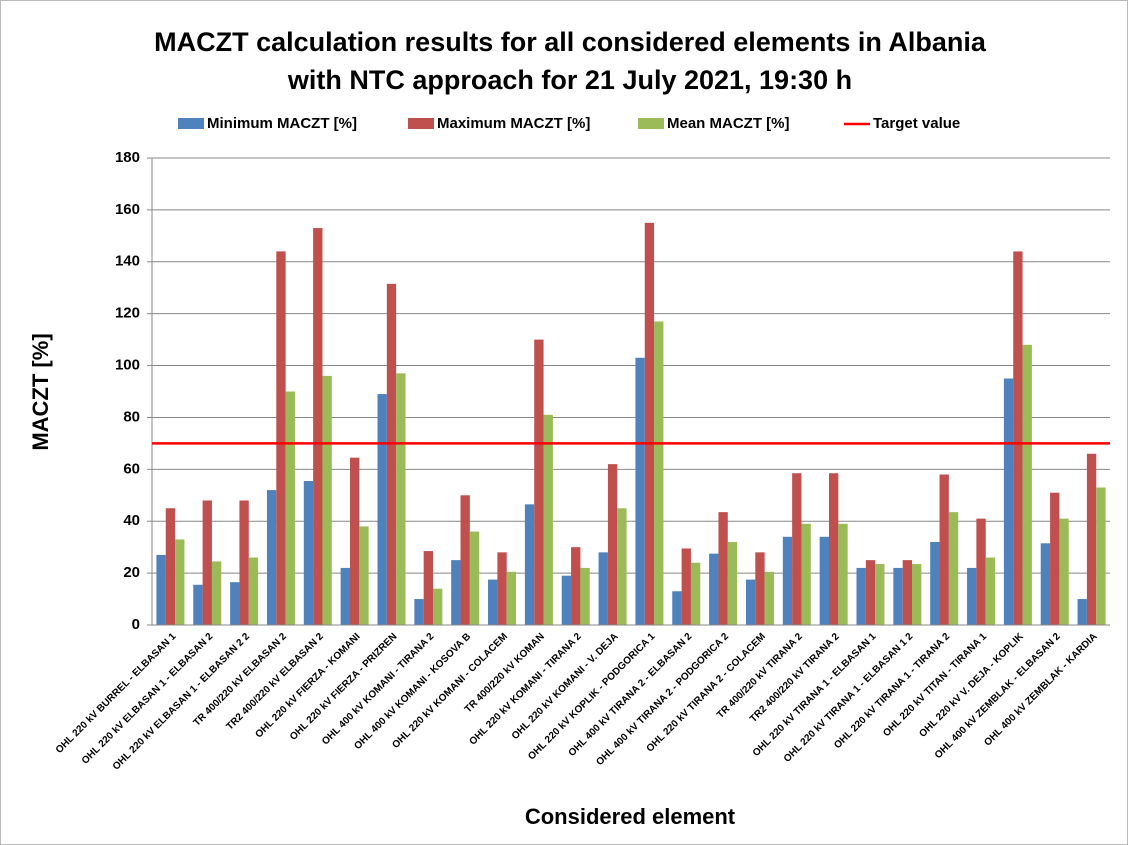 The image size is (1128, 845). I want to click on y-tick-label: 100, so click(127, 365).